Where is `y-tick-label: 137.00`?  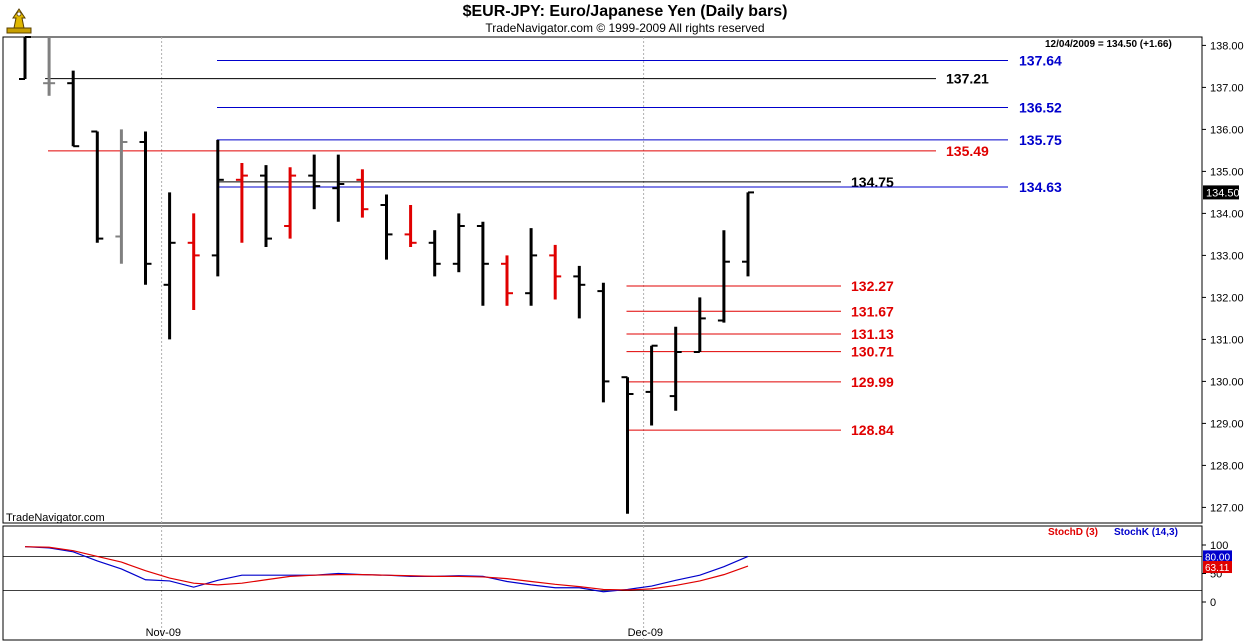
y-tick-label: 137.00 is located at coordinates (1227, 88).